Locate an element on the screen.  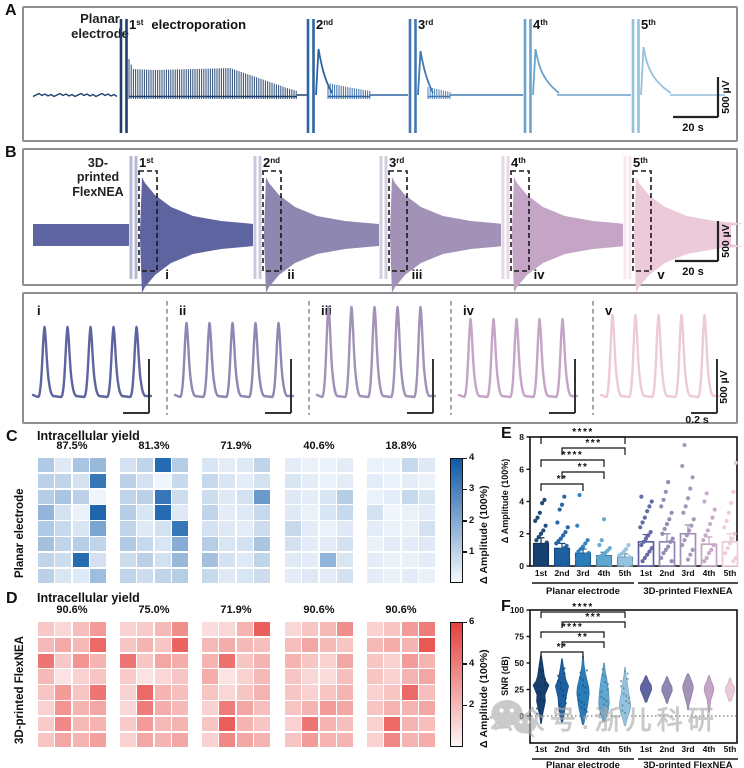
spike-peak is located at coordinates (546, 72).